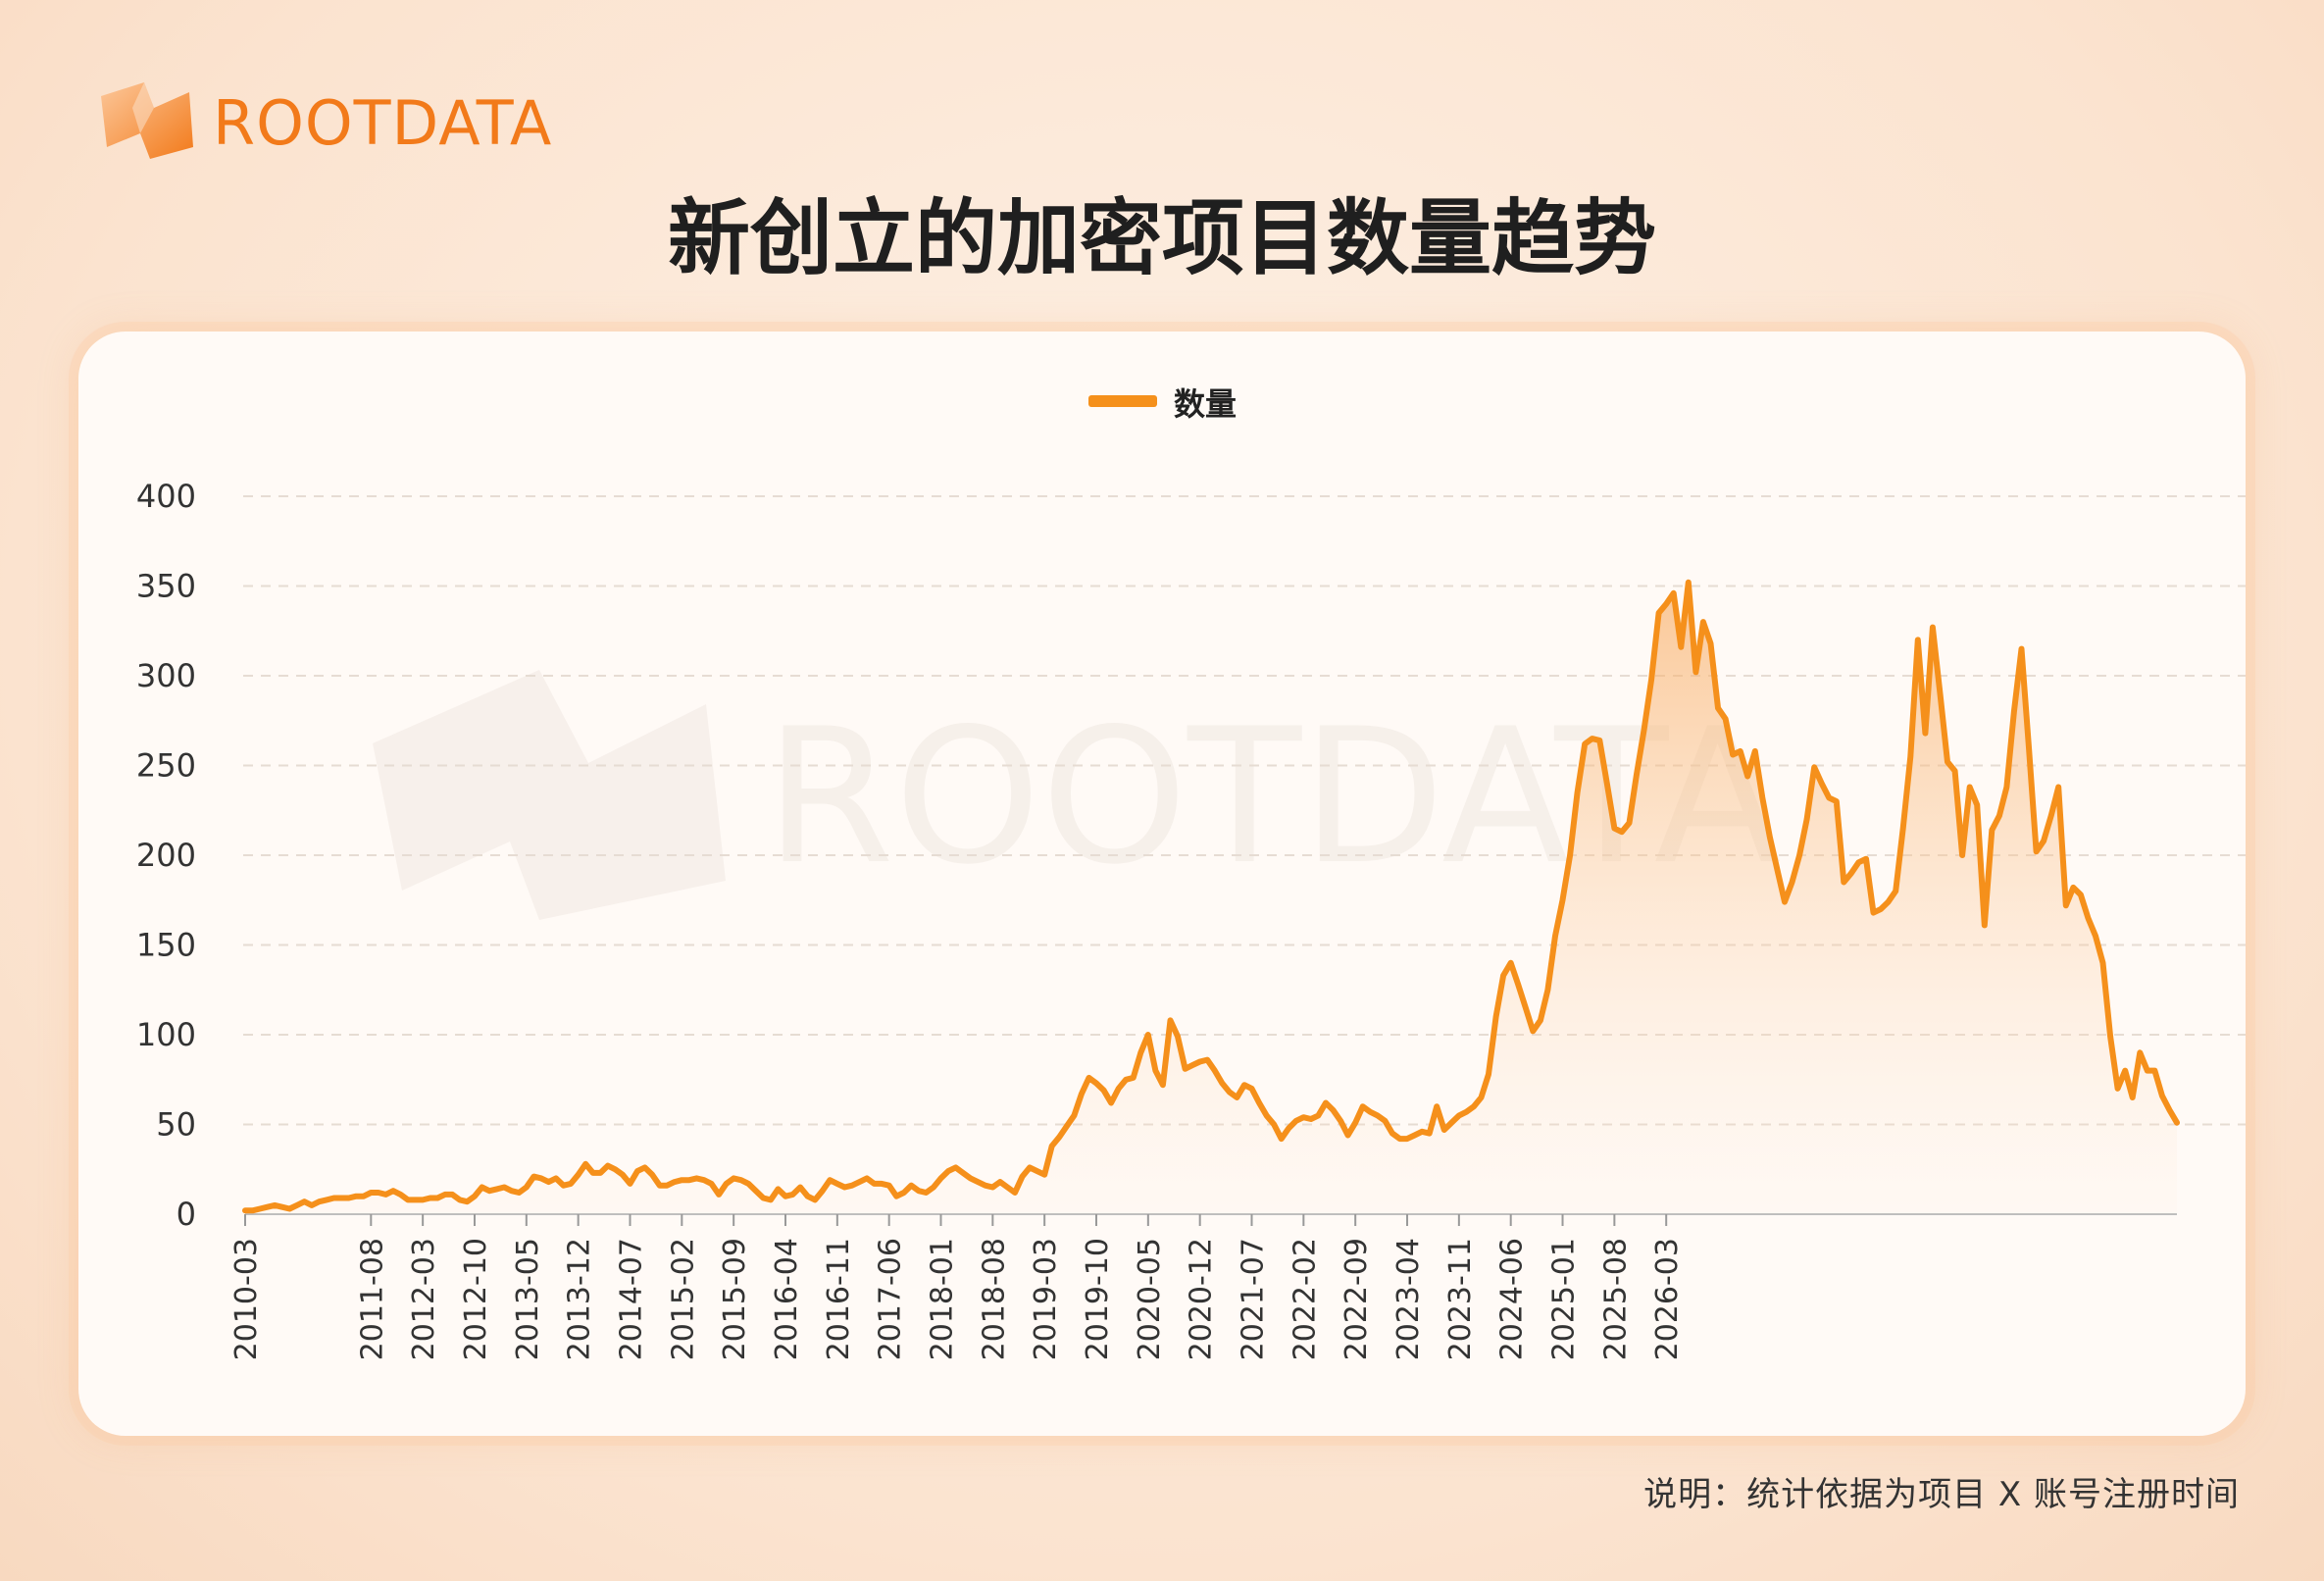 This screenshot has height=1581, width=2324. What do you see at coordinates (247, 1299) in the screenshot?
I see `x-tick-label: 2010-03` at bounding box center [247, 1299].